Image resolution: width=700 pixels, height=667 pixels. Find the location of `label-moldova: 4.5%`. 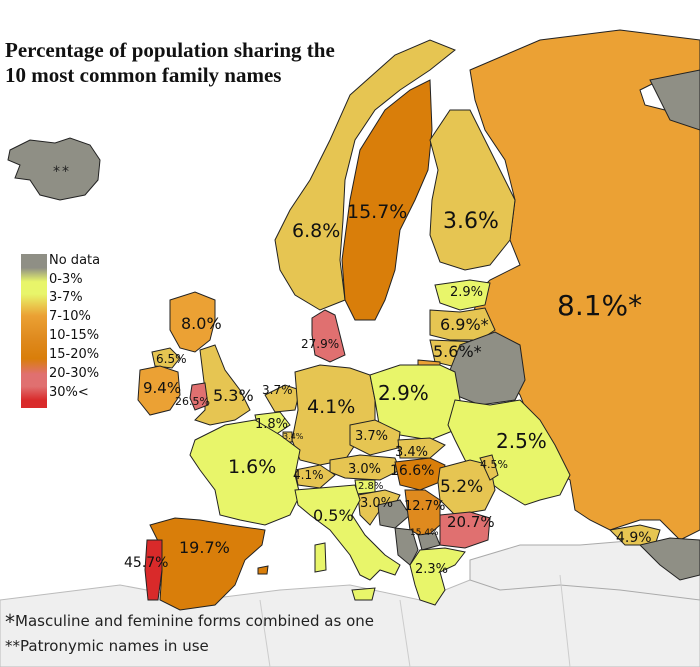

label-moldova: 4.5% is located at coordinates (494, 464).